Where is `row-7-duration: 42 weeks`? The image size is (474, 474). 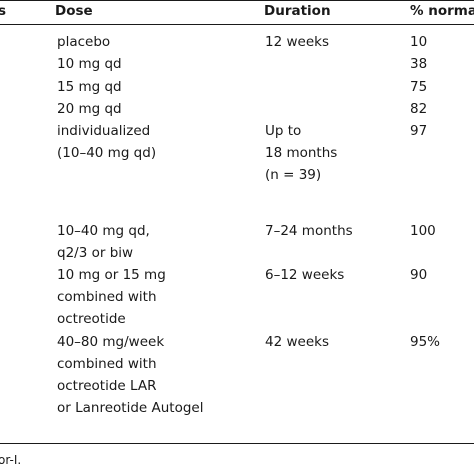
row-7-duration: 42 weeks is located at coordinates (297, 342).